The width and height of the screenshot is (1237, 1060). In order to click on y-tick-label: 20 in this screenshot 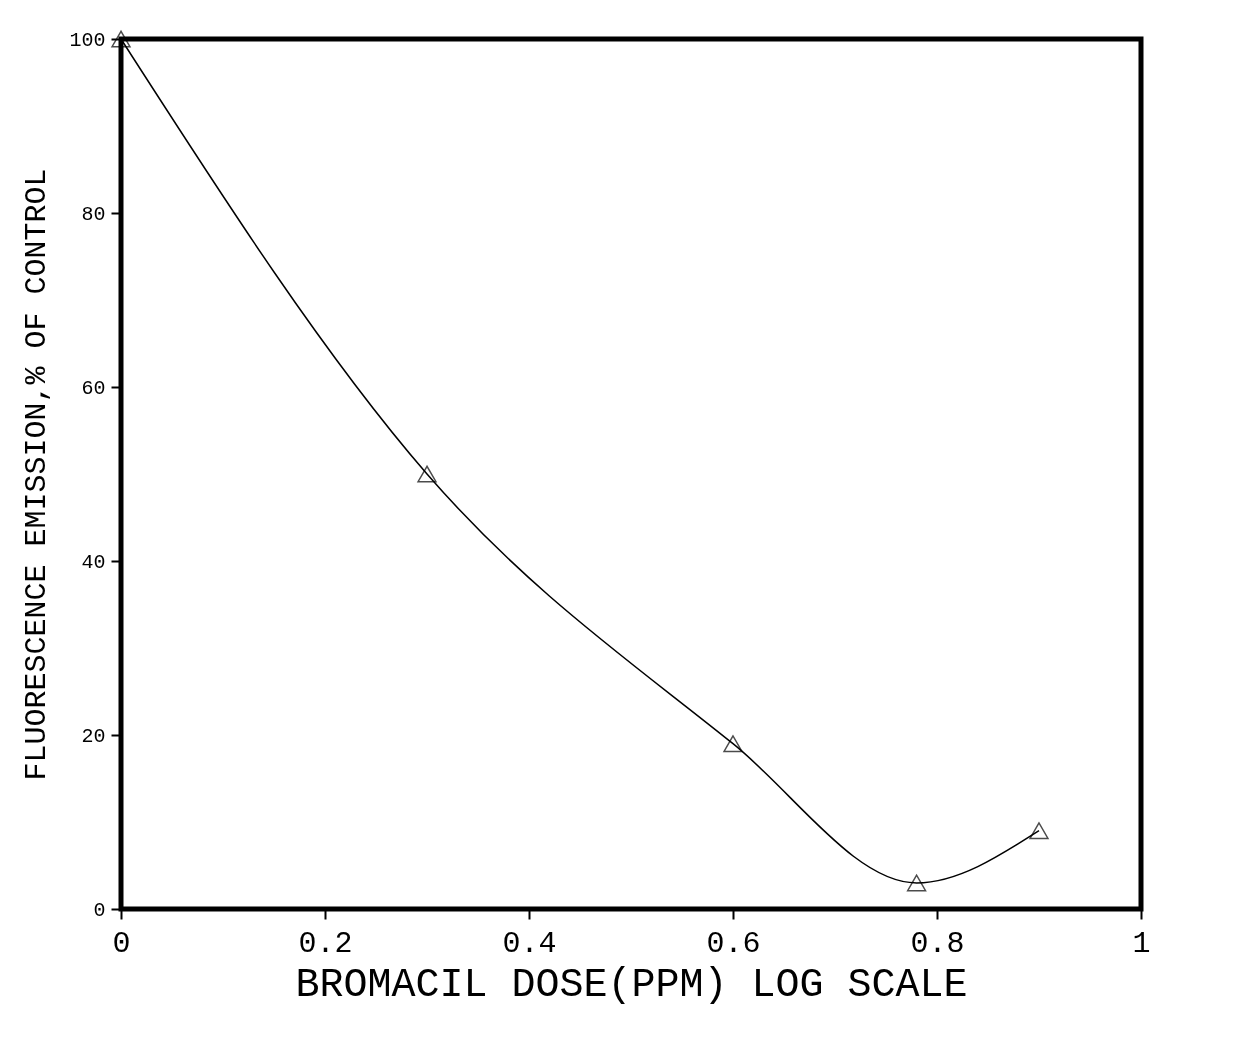, I will do `click(93, 736)`.